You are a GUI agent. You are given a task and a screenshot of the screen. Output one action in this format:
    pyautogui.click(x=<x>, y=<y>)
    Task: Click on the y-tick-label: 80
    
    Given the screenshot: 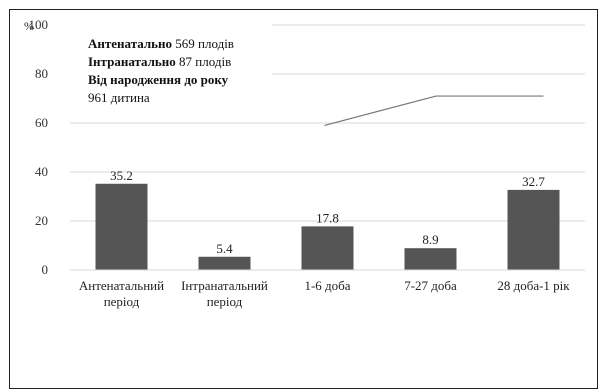 What is the action you would take?
    pyautogui.click(x=41, y=73)
    